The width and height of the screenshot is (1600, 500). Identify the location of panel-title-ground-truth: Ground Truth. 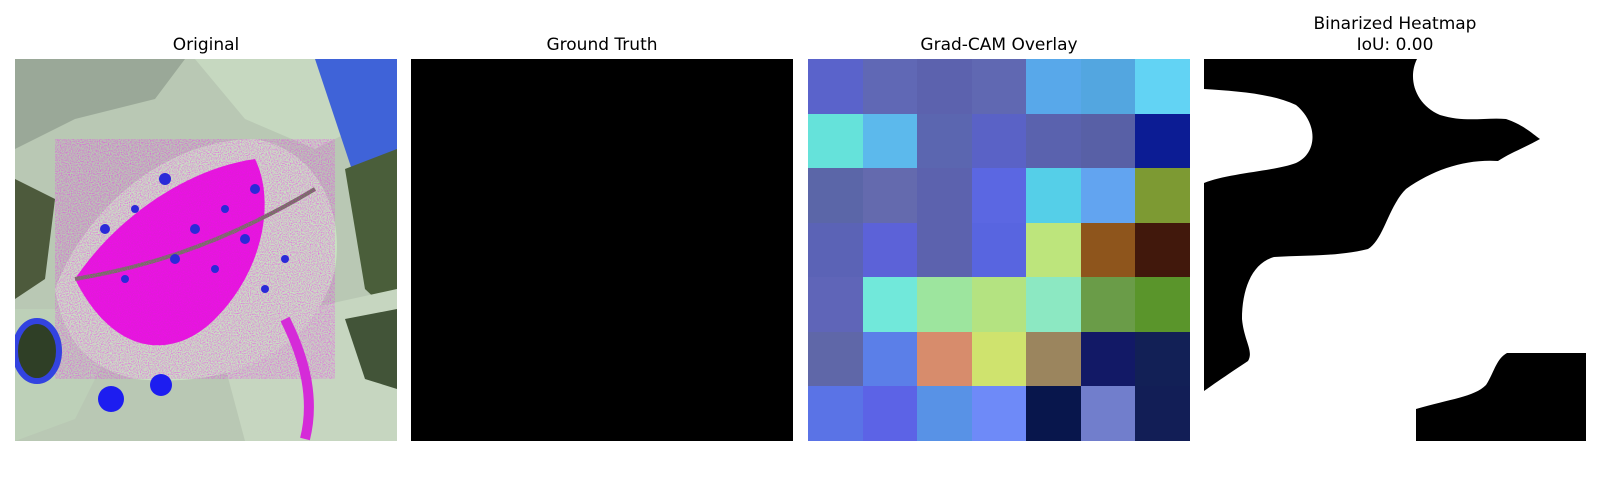
(602, 45).